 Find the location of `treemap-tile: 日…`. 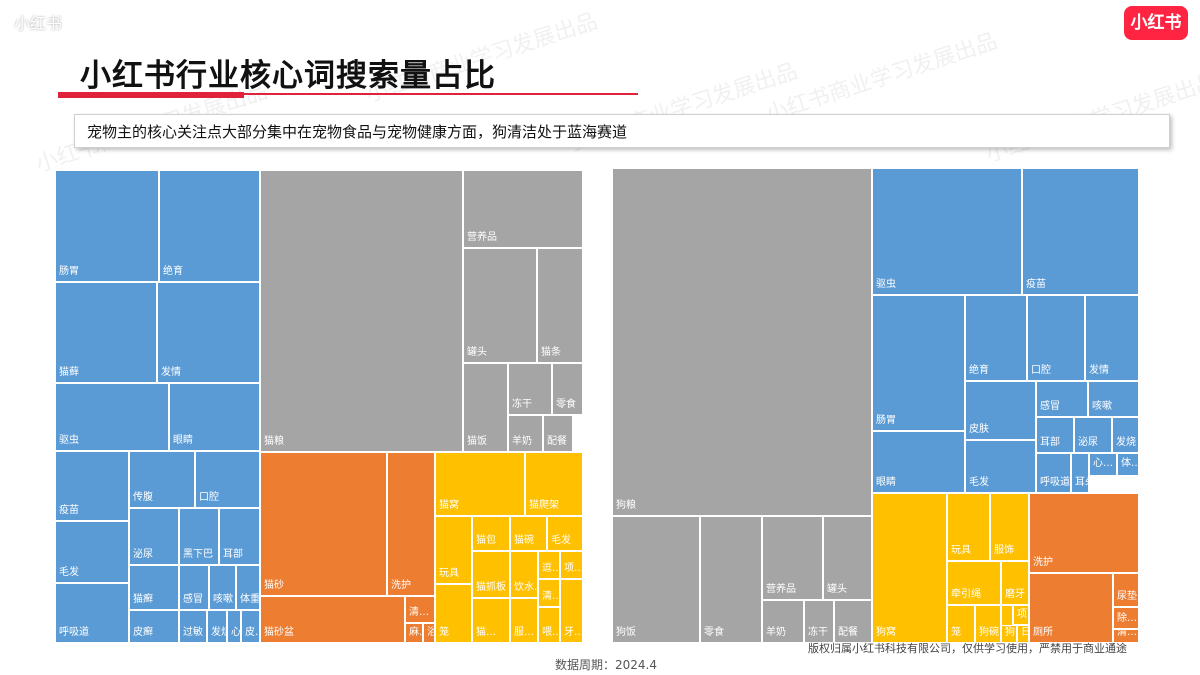

treemap-tile: 日… is located at coordinates (1023, 634).